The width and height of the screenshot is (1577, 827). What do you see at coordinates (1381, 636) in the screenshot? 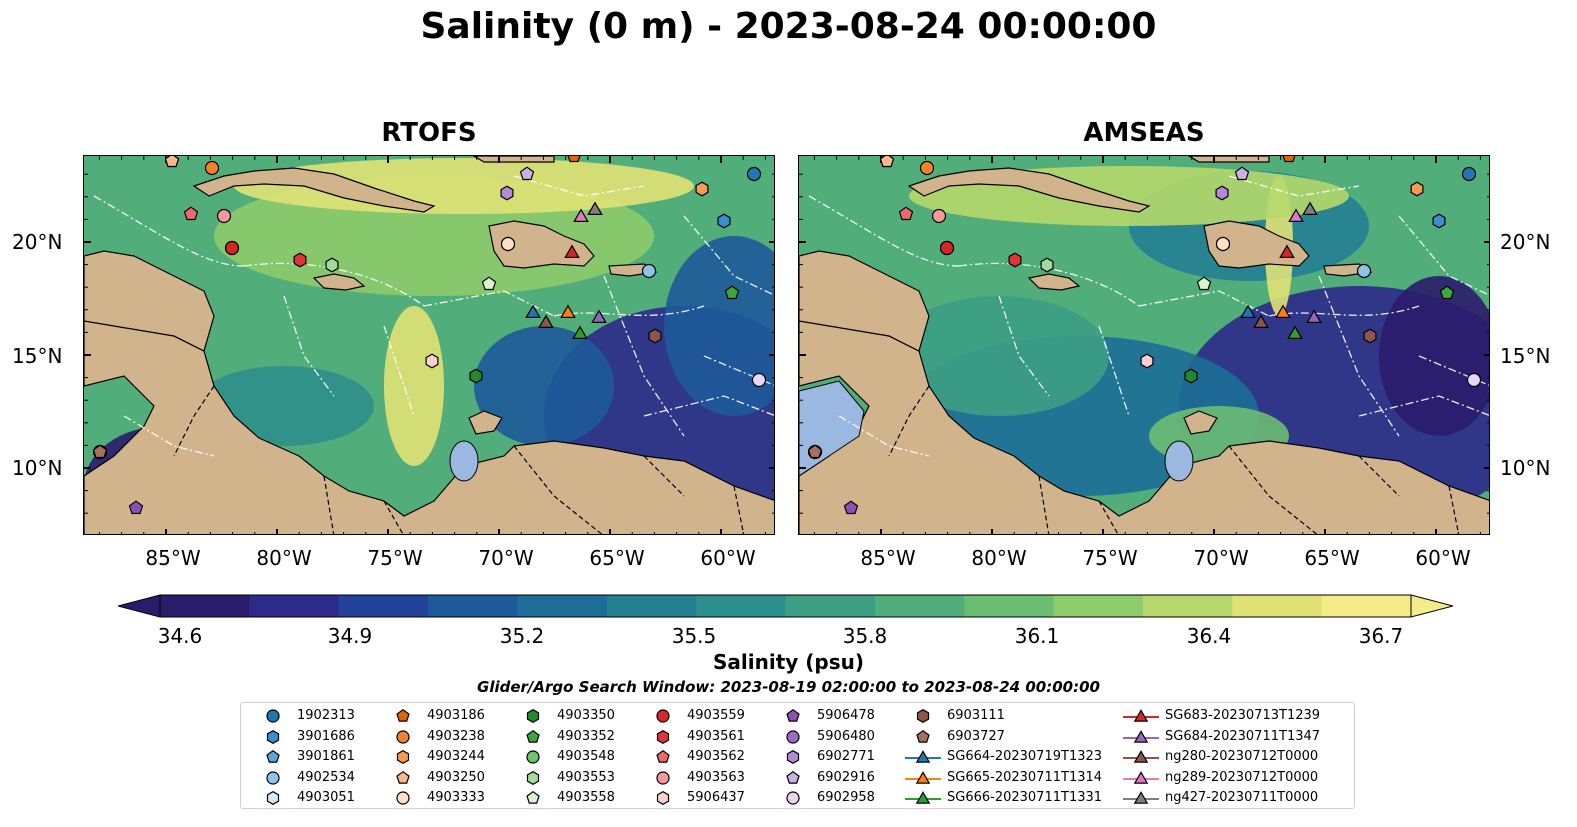
I see `colorbar-tick: 36.7` at bounding box center [1381, 636].